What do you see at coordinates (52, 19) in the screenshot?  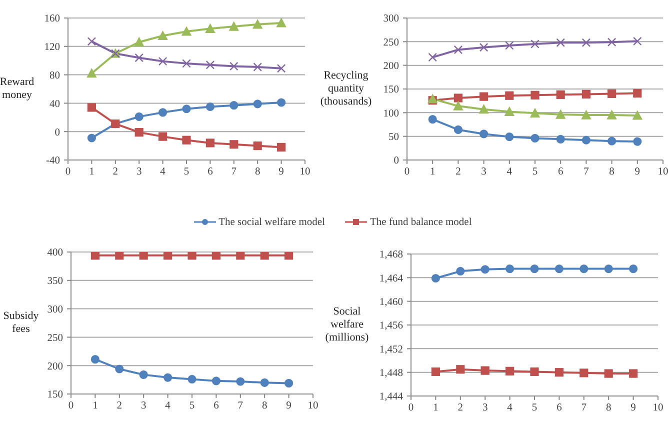 I see `y-tick-label: 160` at bounding box center [52, 19].